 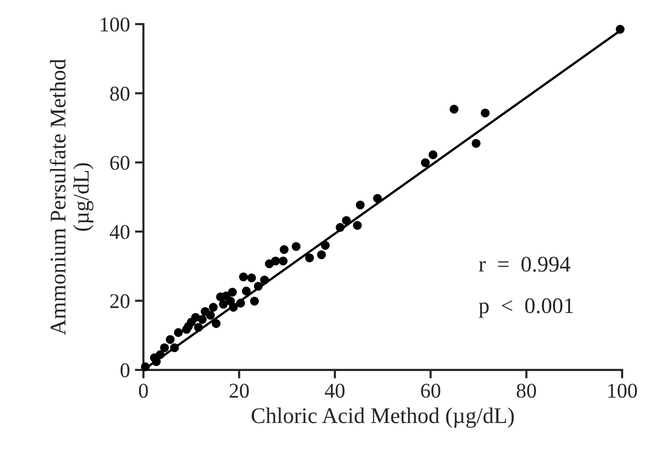 What do you see at coordinates (143, 391) in the screenshot?
I see `x-tick-label: 0` at bounding box center [143, 391].